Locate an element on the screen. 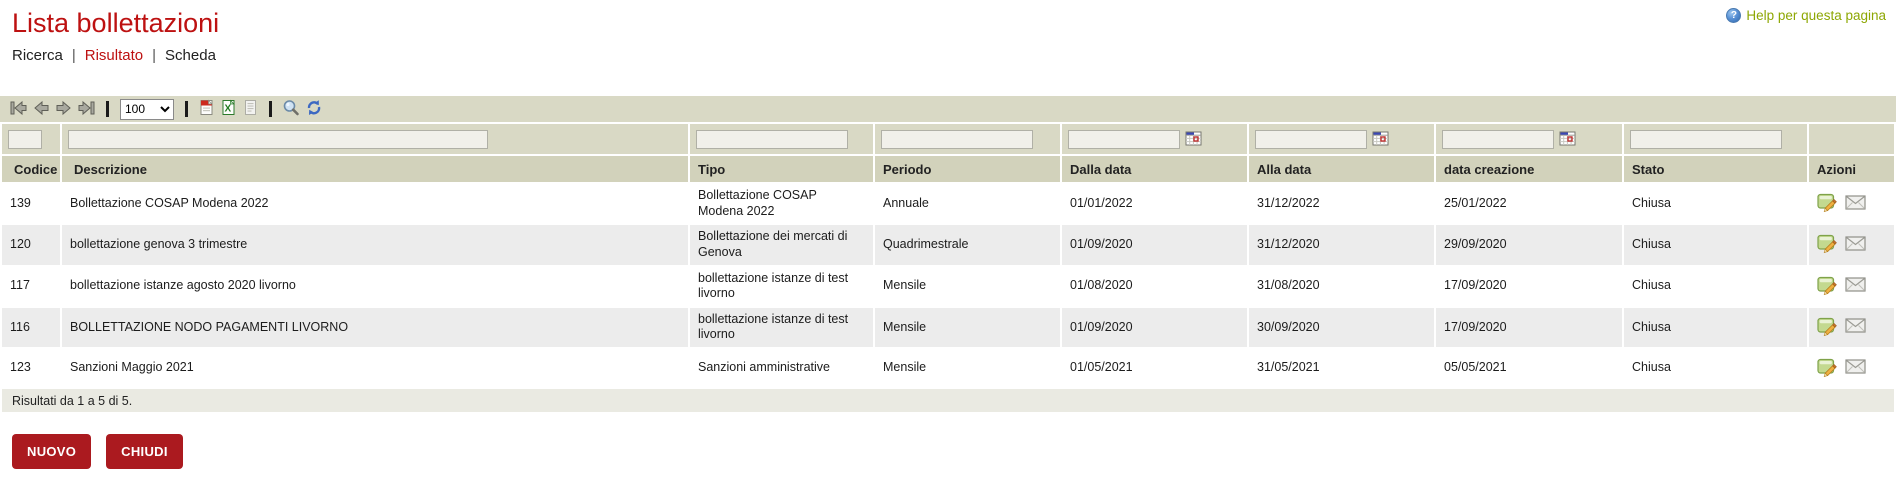 This screenshot has width=1896, height=479. filter-dalla-data-input is located at coordinates (1124, 139).